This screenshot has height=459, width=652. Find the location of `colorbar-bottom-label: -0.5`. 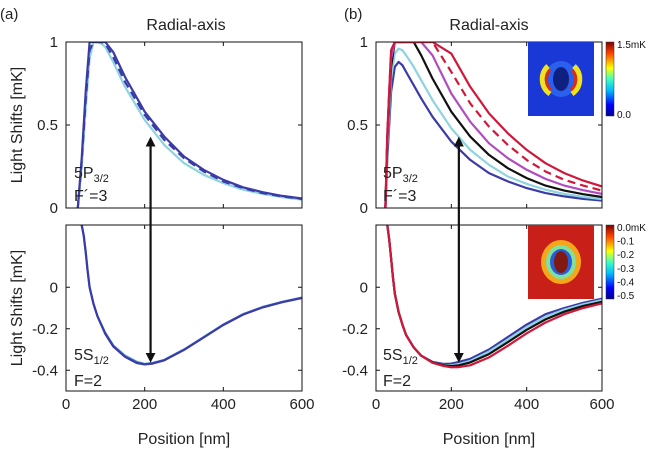

colorbar-bottom-label: -0.5 is located at coordinates (626, 296).